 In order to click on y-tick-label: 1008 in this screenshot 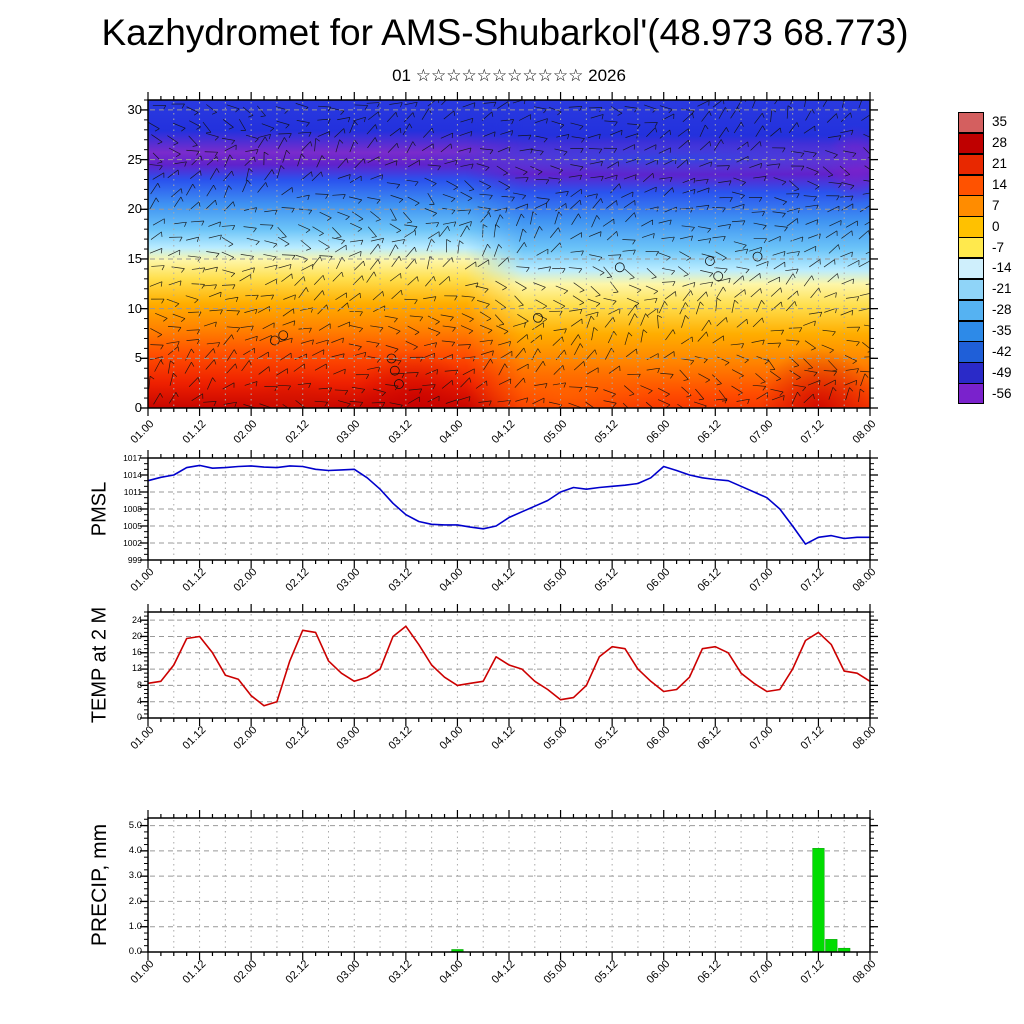, I will do `click(132, 508)`.